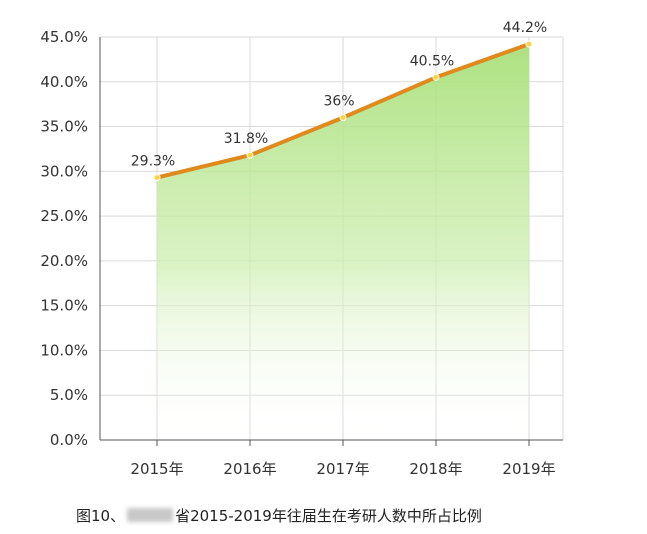  Describe the element at coordinates (64, 37) in the screenshot. I see `y-tick-label: 45.0%` at that location.